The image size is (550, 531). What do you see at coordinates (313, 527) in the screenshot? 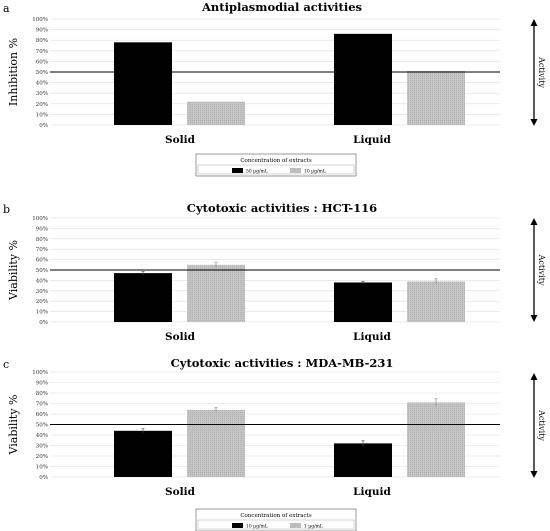
I see `legend-label: 1 µg/mL` at bounding box center [313, 527].